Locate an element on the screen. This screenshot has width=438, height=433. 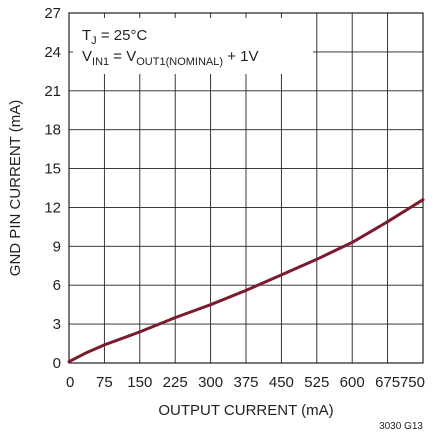
x-tick-label: 375 is located at coordinates (245, 382).